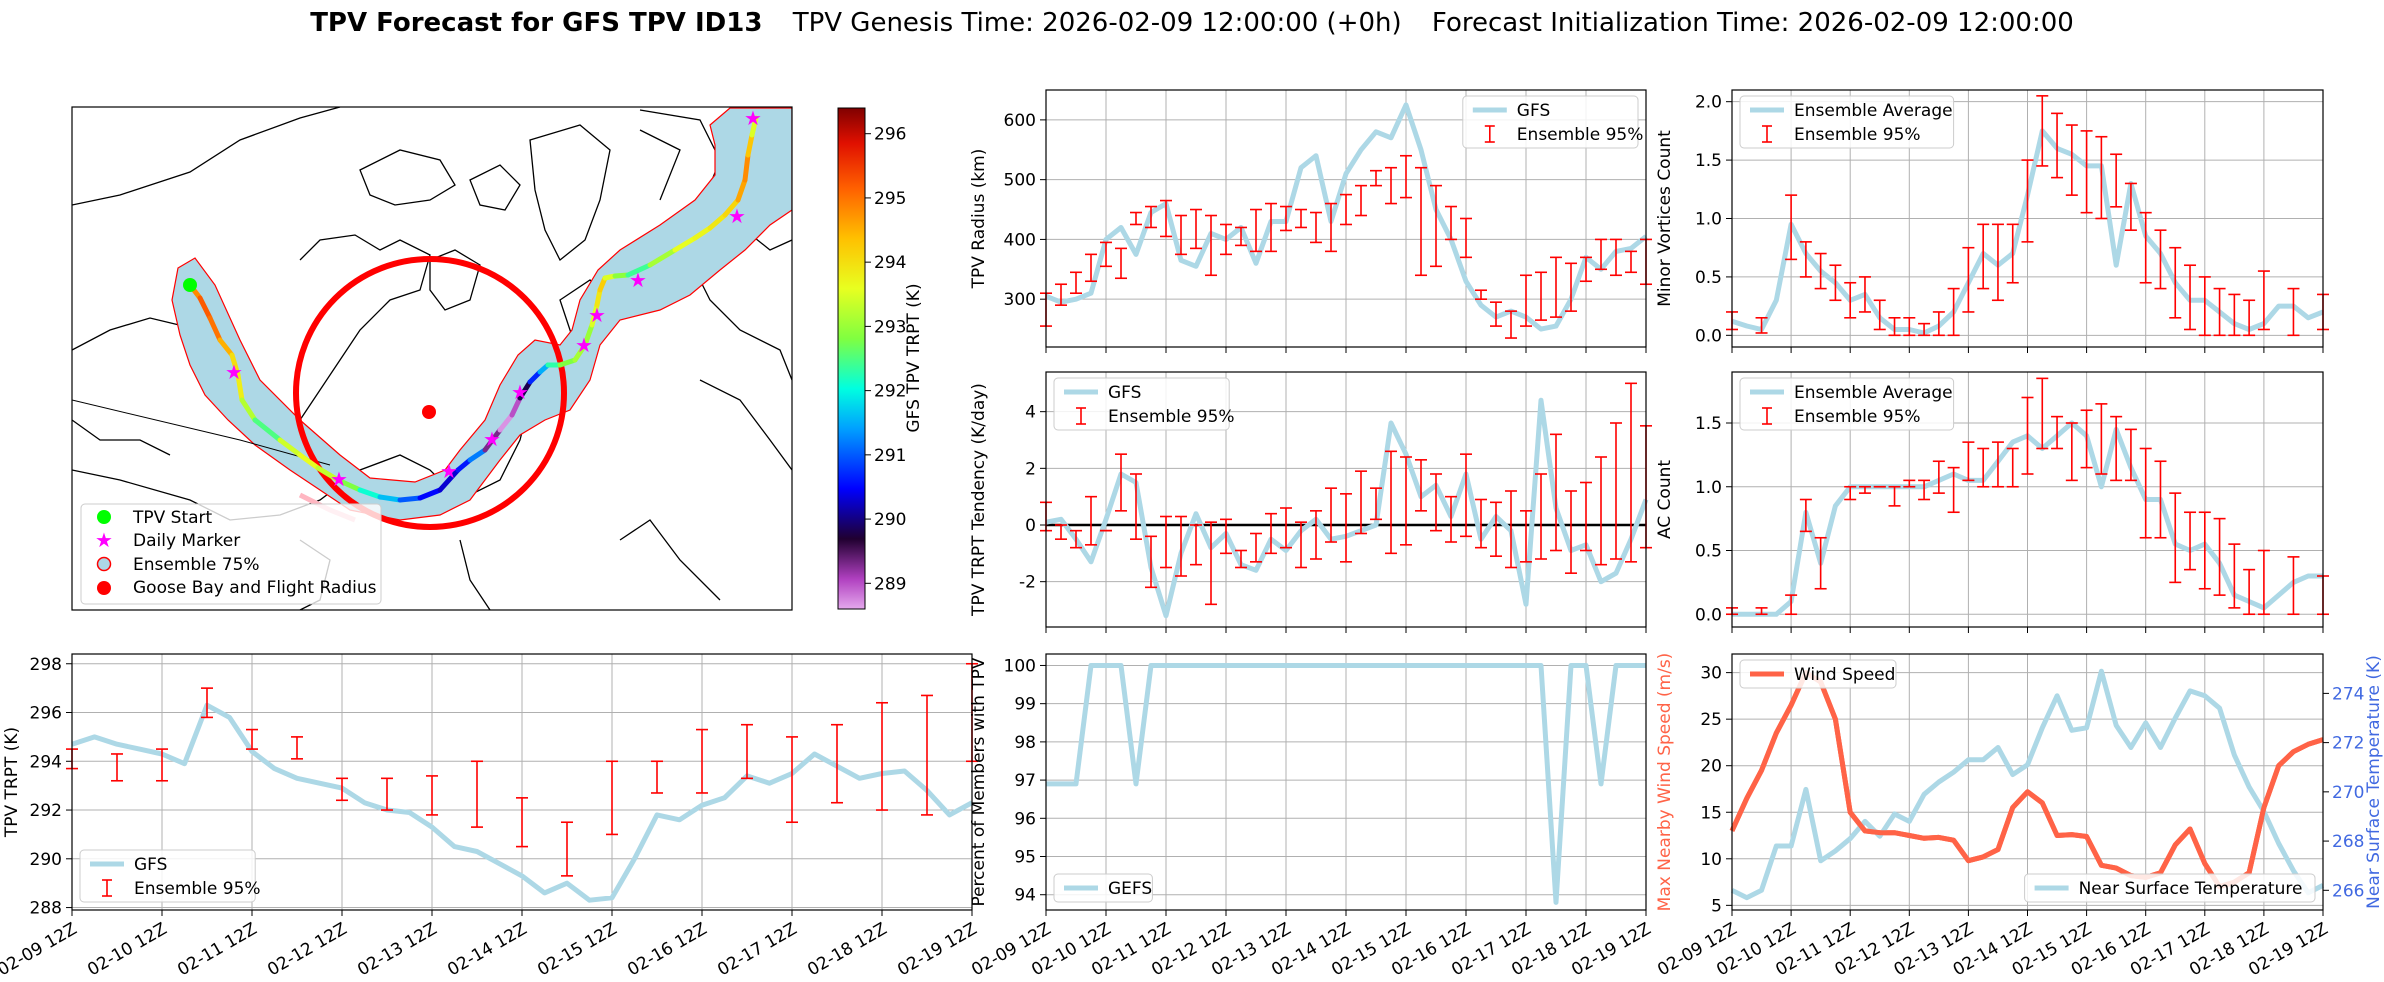  Describe the element at coordinates (1027, 583) in the screenshot. I see `y-tick-label: -2` at that location.